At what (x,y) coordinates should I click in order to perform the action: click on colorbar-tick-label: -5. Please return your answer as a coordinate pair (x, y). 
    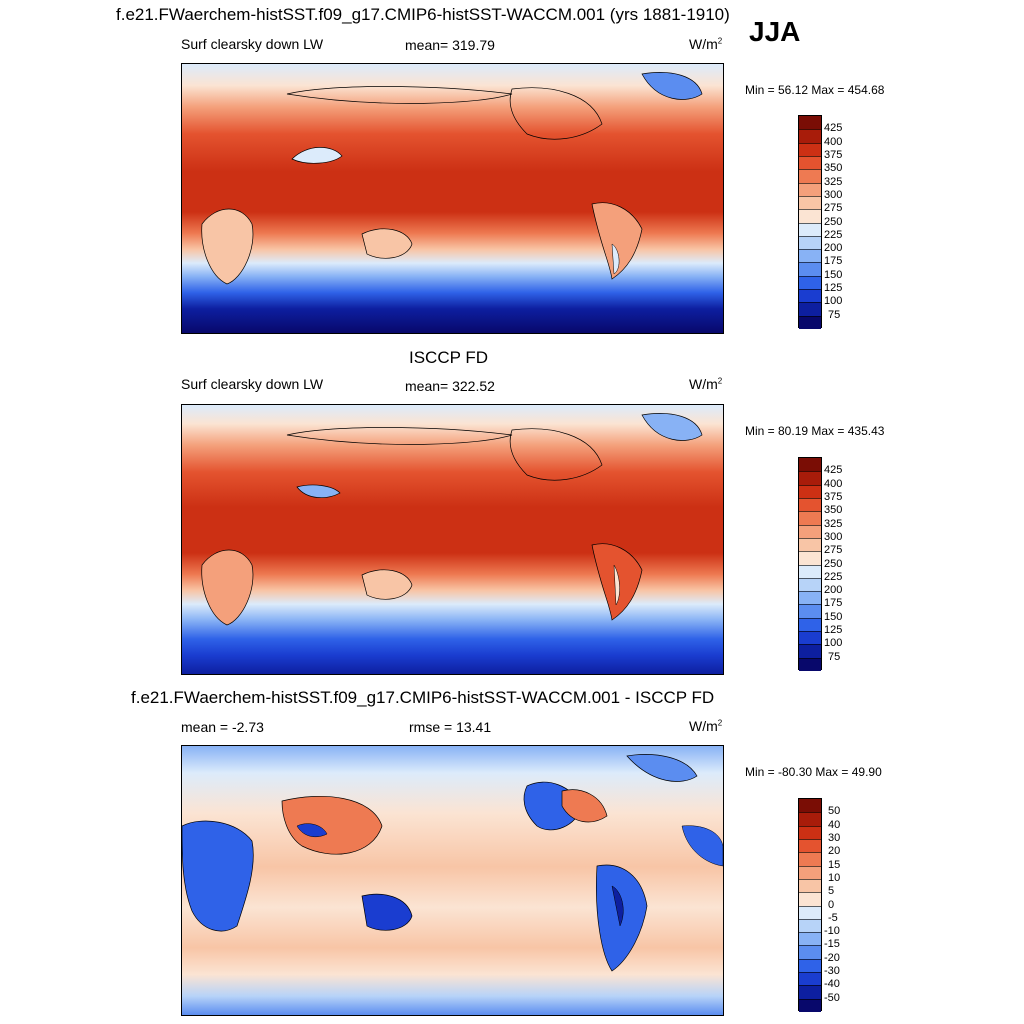
    Looking at the image, I should click on (833, 917).